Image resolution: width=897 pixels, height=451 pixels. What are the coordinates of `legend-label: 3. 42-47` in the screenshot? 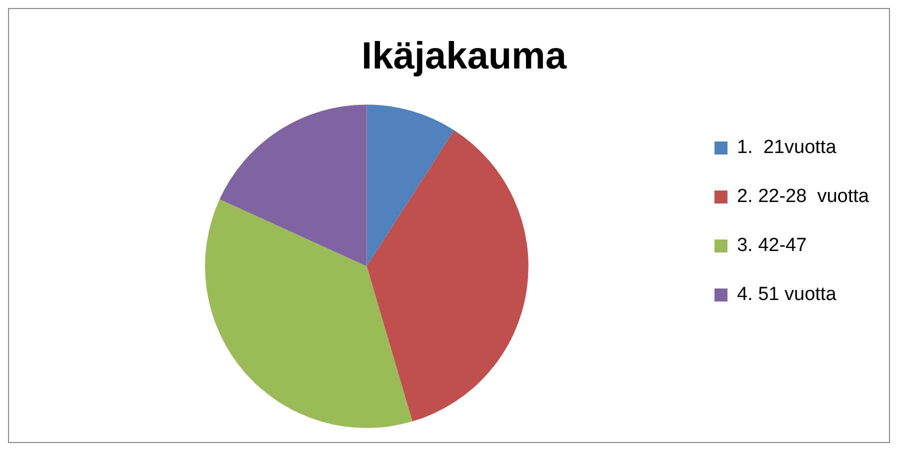 It's located at (771, 245).